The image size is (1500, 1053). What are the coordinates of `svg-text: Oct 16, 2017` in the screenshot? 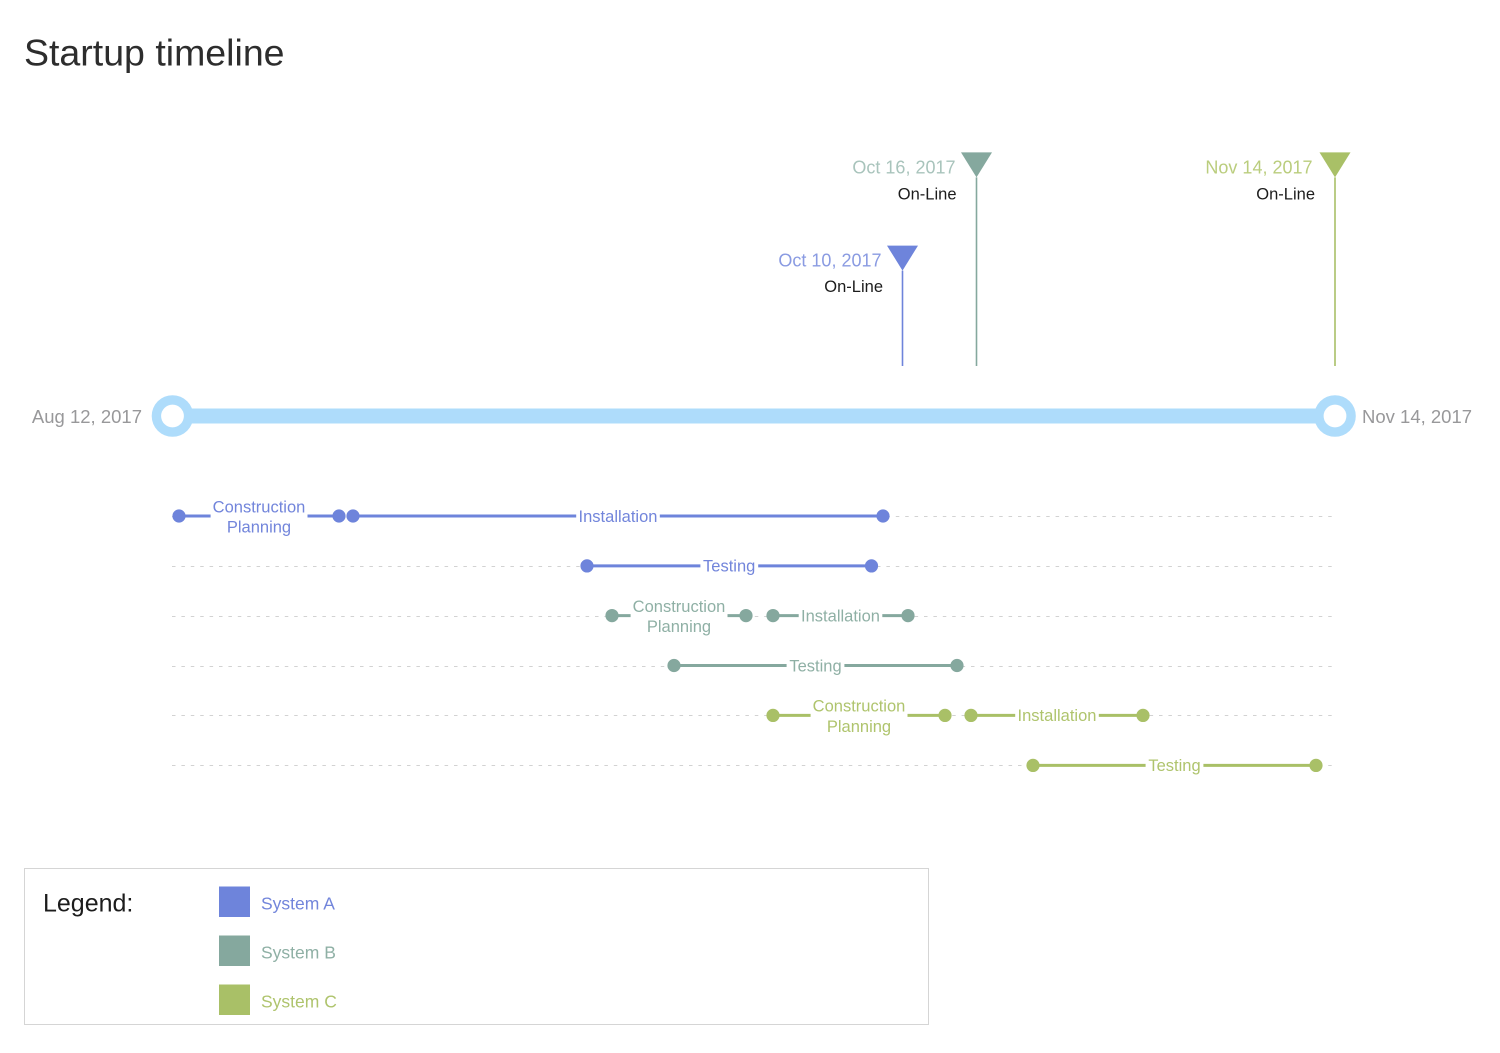 It's located at (903, 168).